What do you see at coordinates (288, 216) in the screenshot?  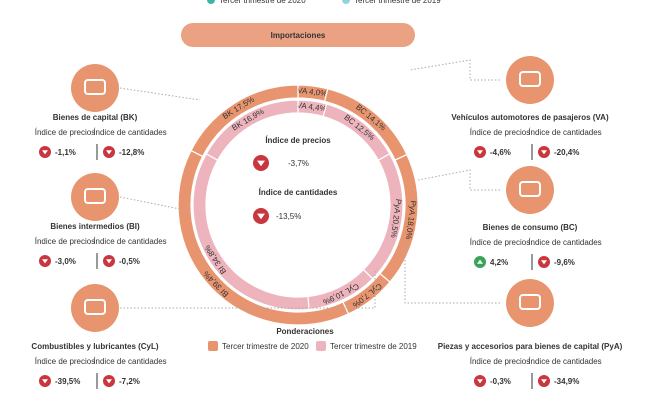 I see `center-qty-value: -13,5%` at bounding box center [288, 216].